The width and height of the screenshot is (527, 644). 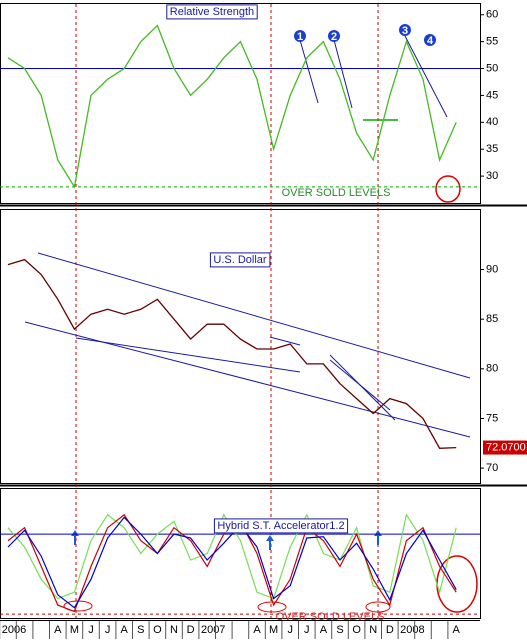 I want to click on series-line, so click(x=232, y=562).